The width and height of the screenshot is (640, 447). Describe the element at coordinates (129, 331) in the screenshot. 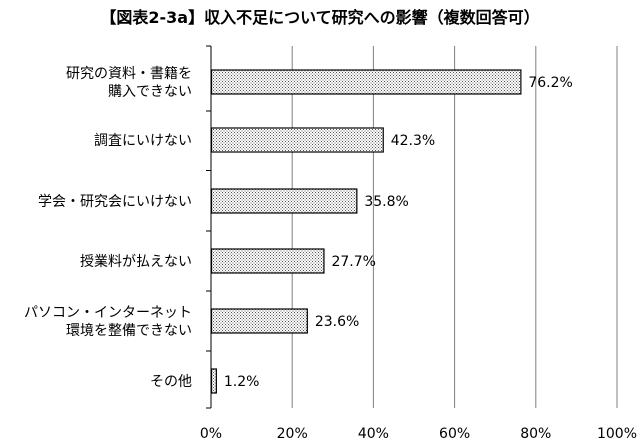

I see `category-label-4-line-1: 環境を整備できない` at that location.